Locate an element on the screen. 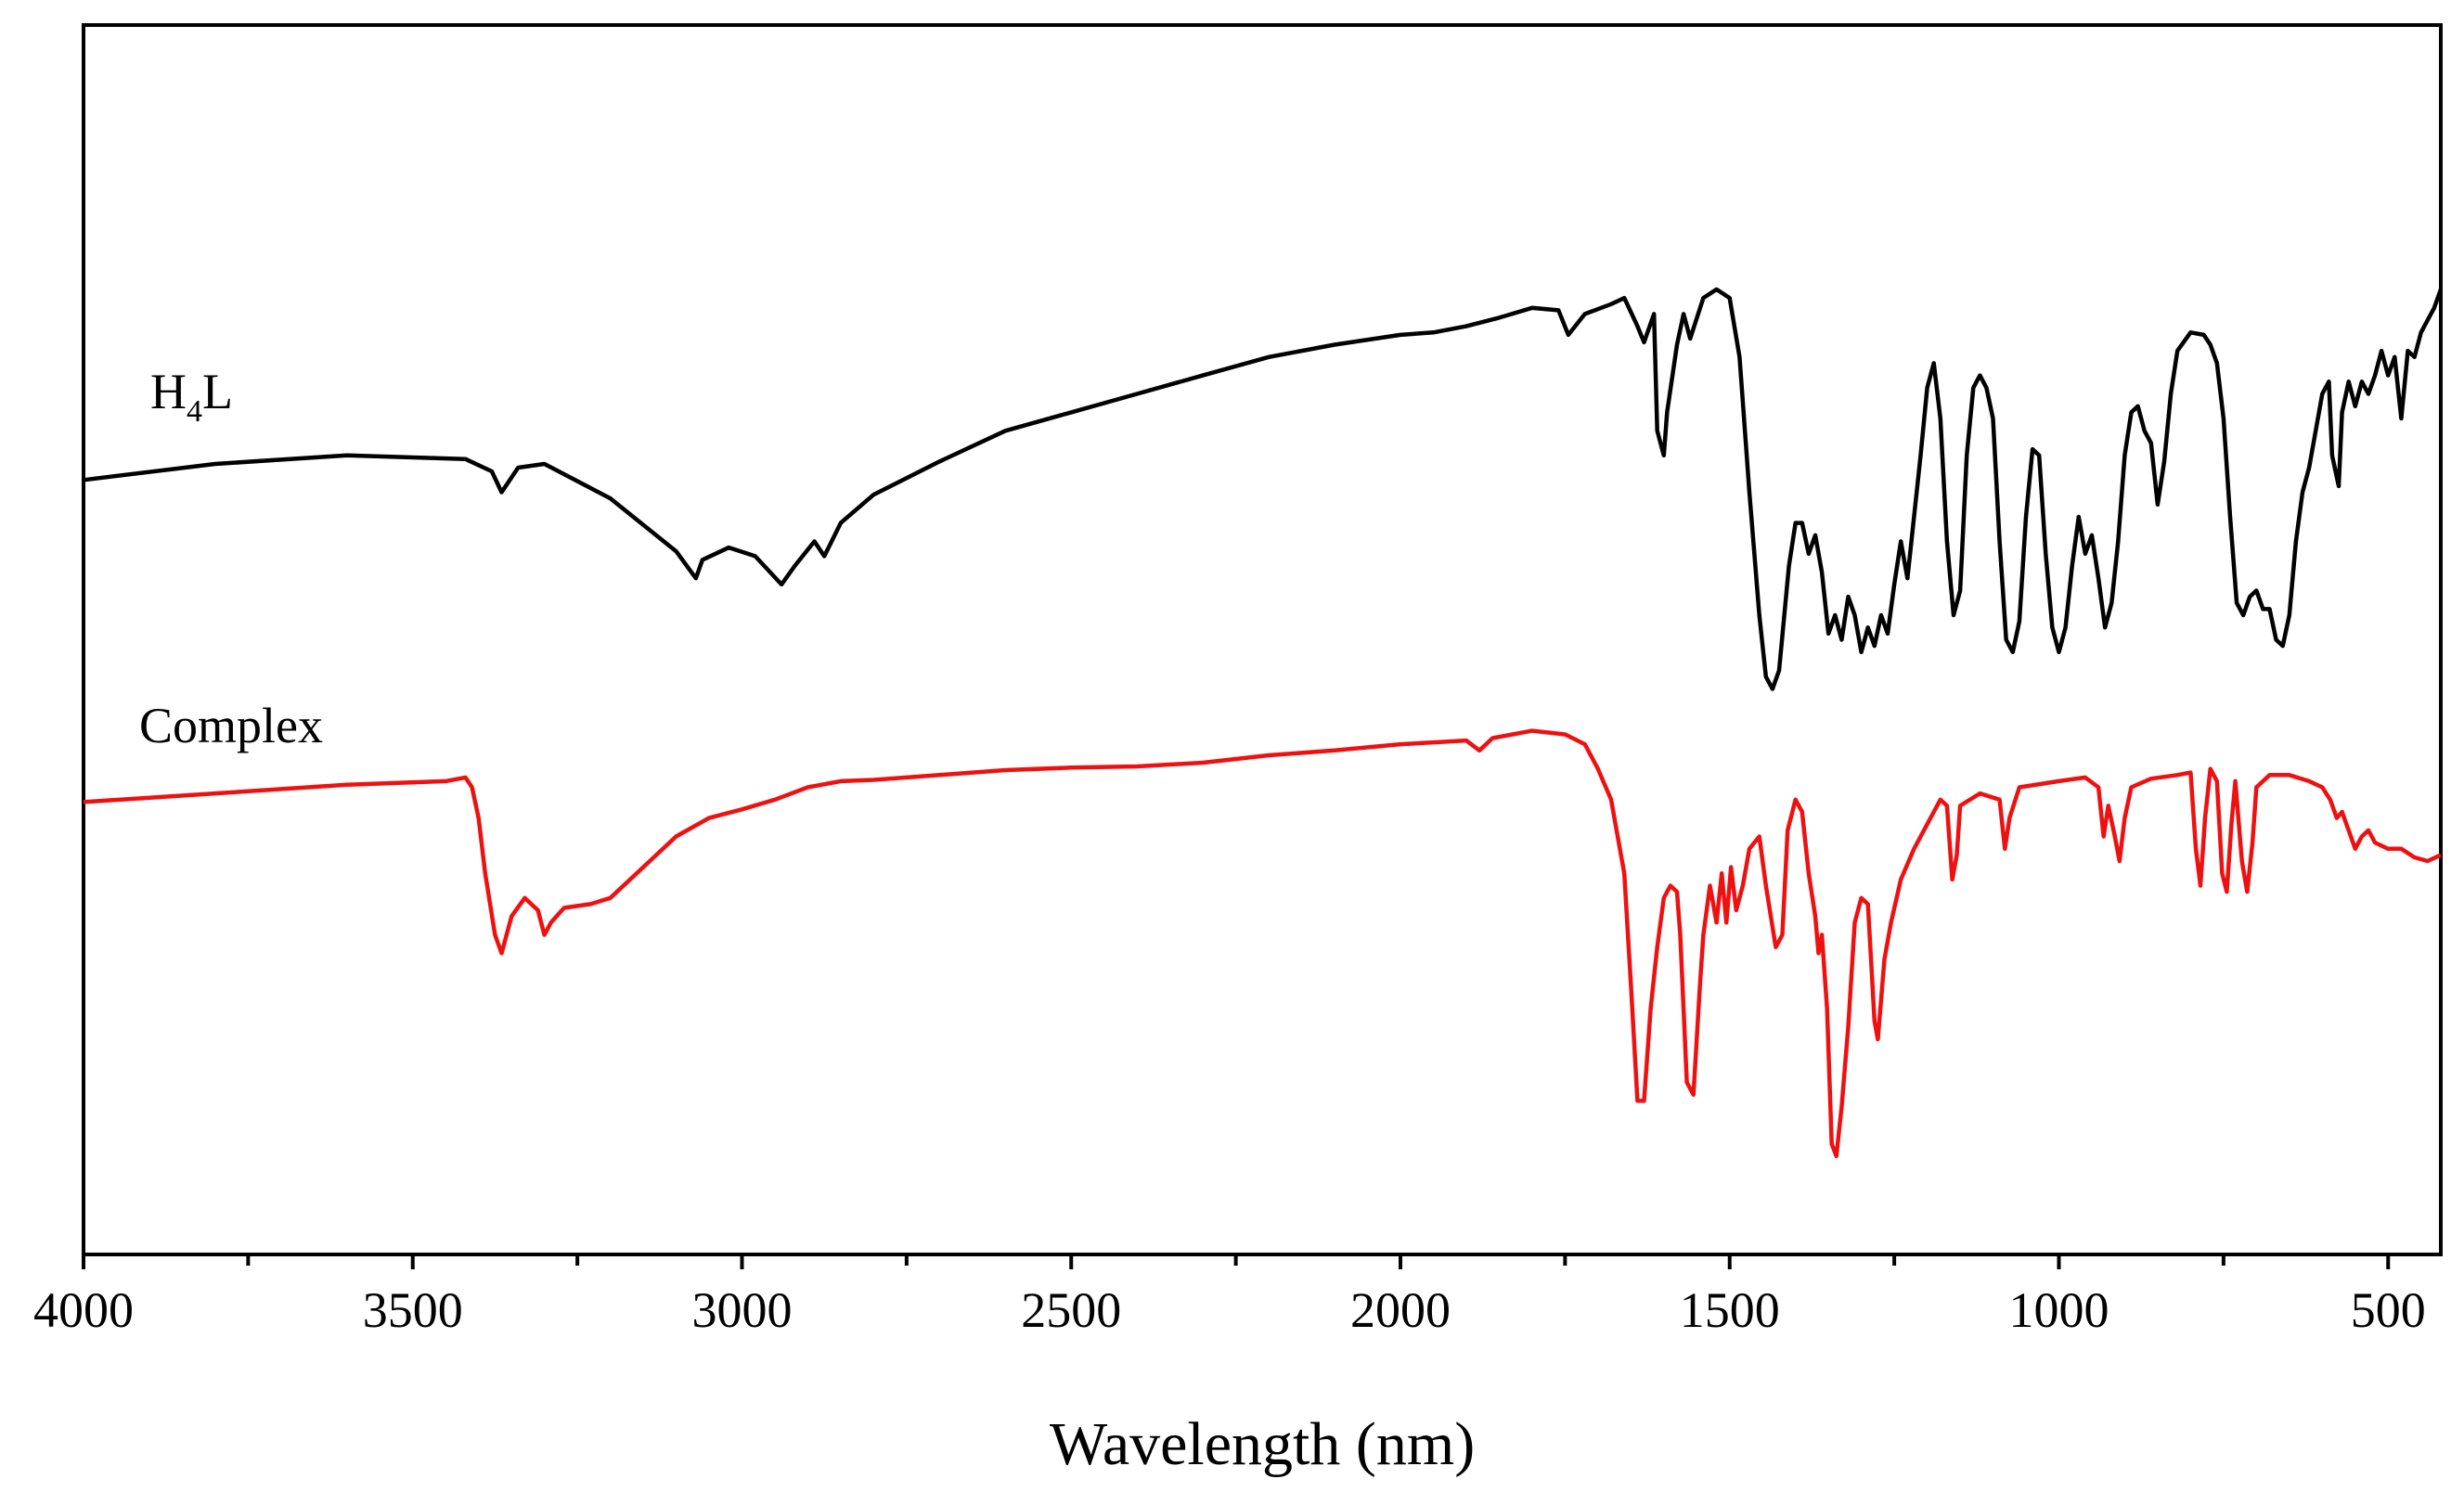  series-label-h4l: H4L is located at coordinates (191, 396).